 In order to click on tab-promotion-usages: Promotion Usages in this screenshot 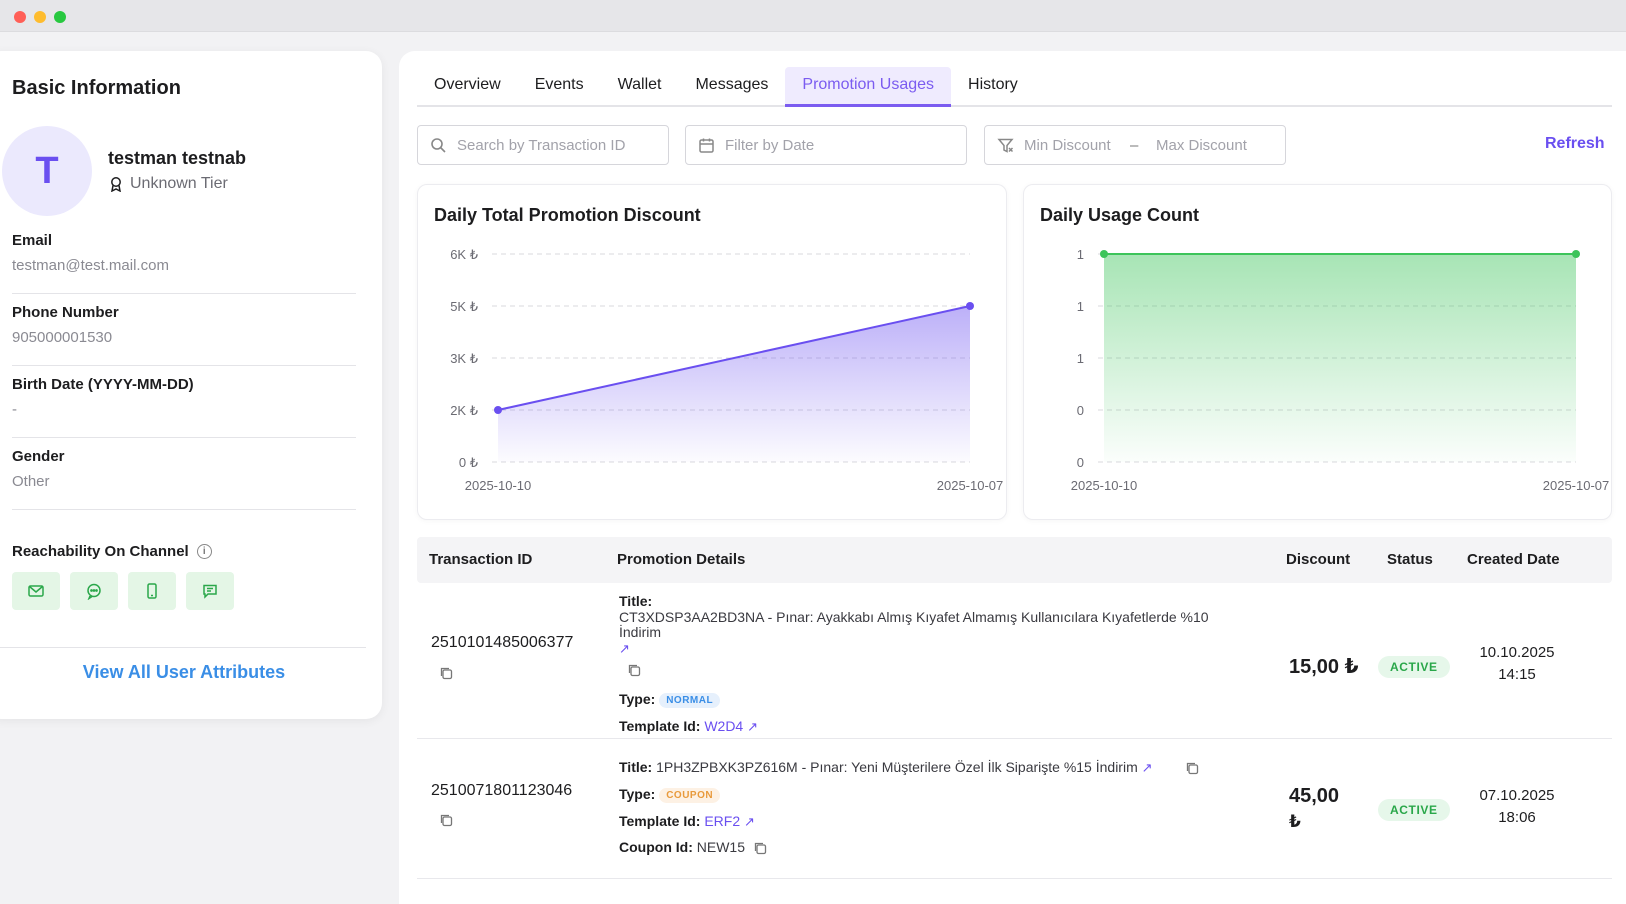, I will do `click(868, 87)`.